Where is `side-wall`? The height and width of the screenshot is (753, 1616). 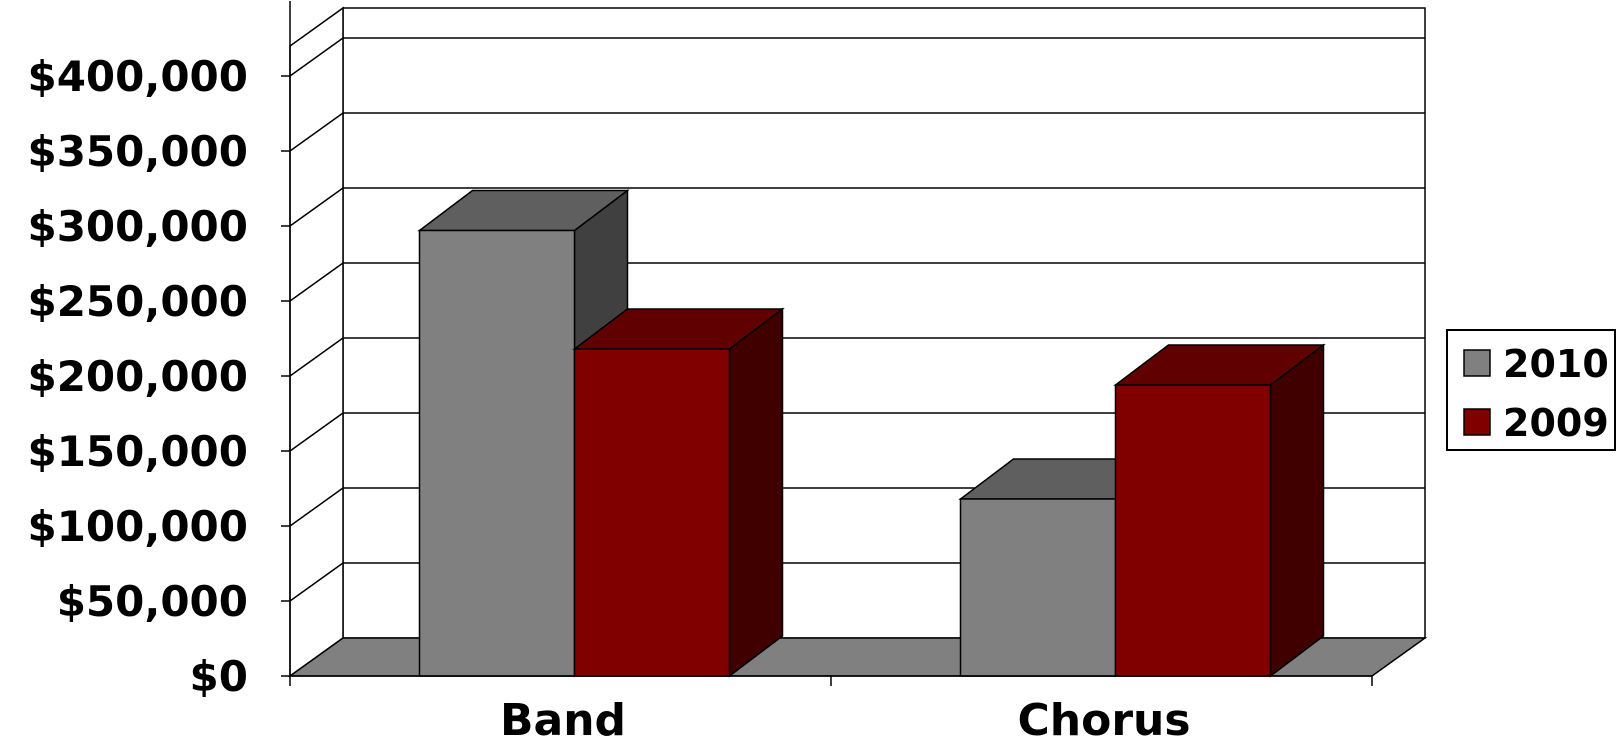 side-wall is located at coordinates (316, 342).